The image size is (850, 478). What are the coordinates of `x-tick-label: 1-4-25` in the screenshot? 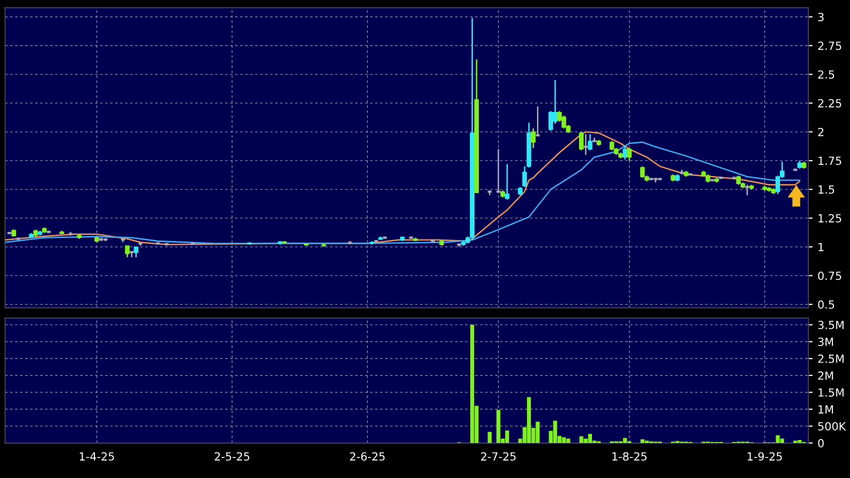 It's located at (97, 456).